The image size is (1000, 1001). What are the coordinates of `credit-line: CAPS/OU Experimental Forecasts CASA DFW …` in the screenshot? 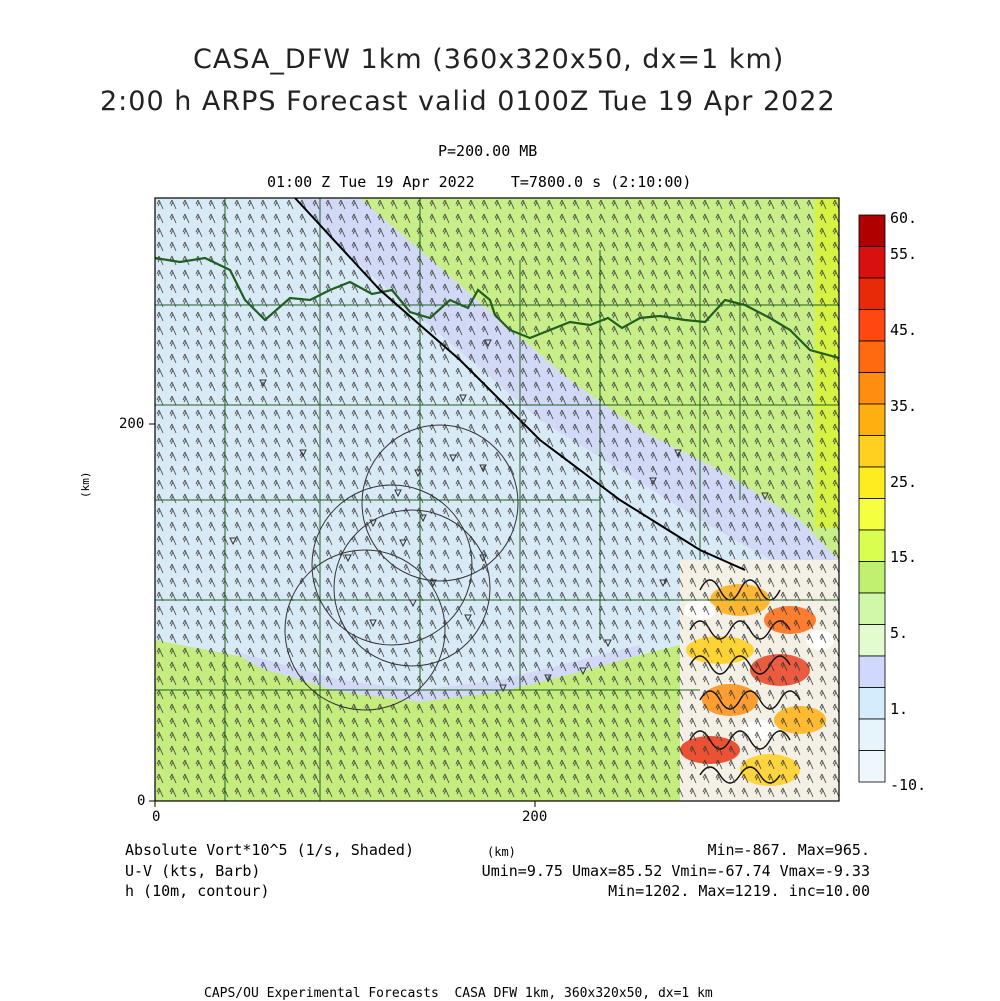 It's located at (458, 993).